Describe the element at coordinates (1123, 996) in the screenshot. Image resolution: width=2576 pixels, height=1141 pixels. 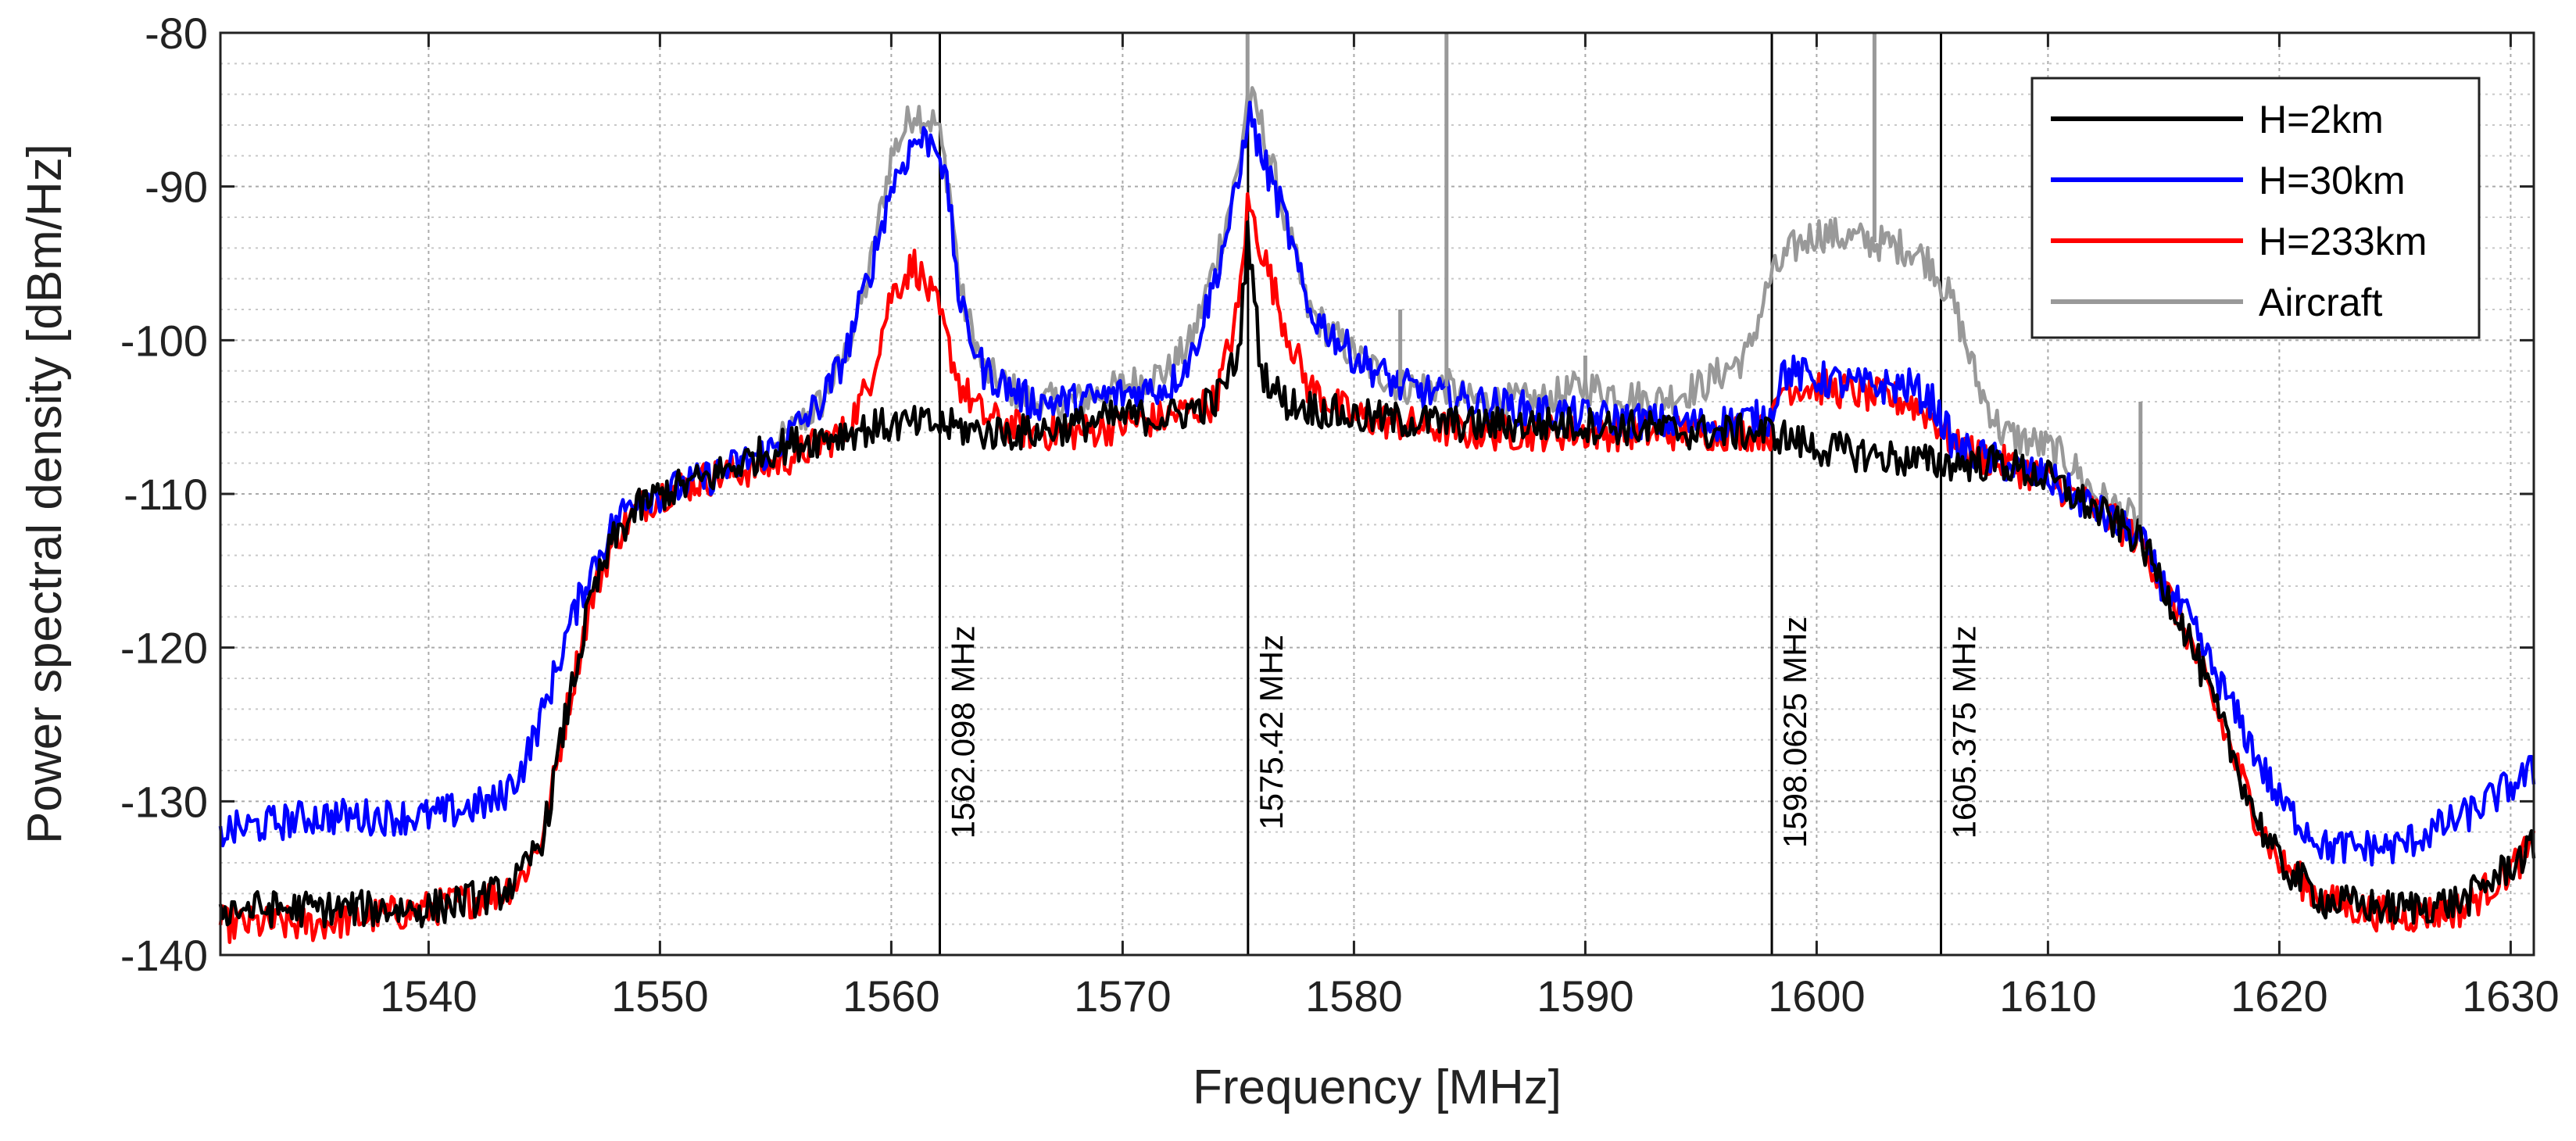
I see `x-tick-label: 1570` at that location.